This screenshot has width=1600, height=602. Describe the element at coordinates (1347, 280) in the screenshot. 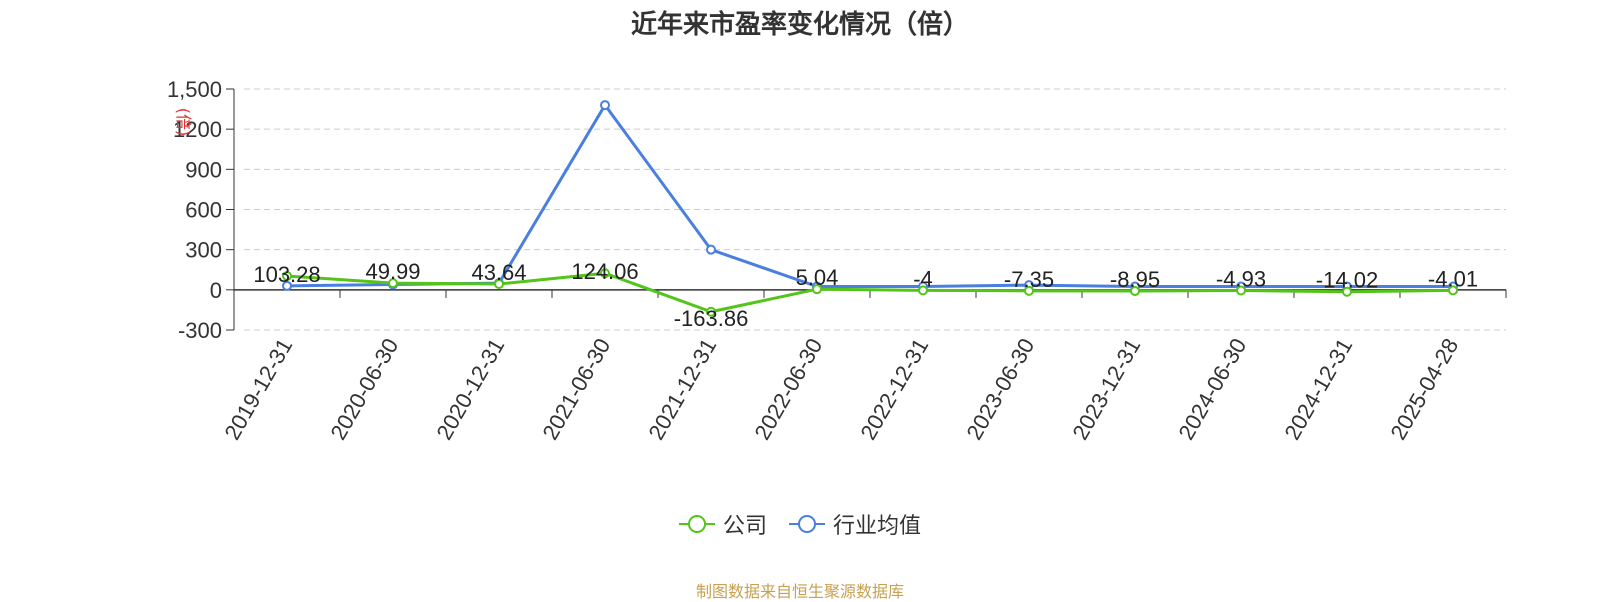

I see `data-label: -14.02` at that location.